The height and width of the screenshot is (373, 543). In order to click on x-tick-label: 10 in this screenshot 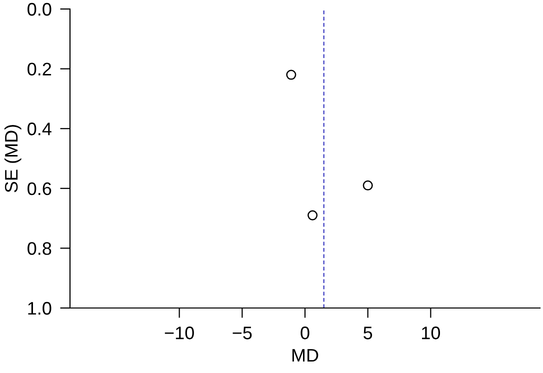, I will do `click(431, 333)`.